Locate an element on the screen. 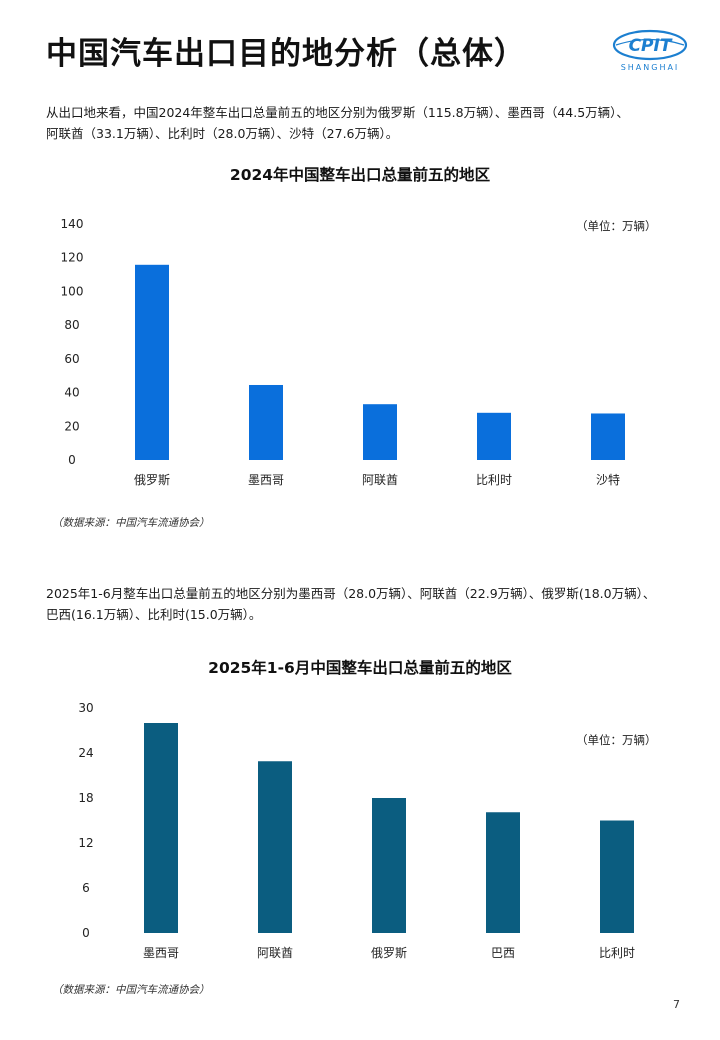  chart2-unit-label: （单位：万辆） is located at coordinates (616, 740).